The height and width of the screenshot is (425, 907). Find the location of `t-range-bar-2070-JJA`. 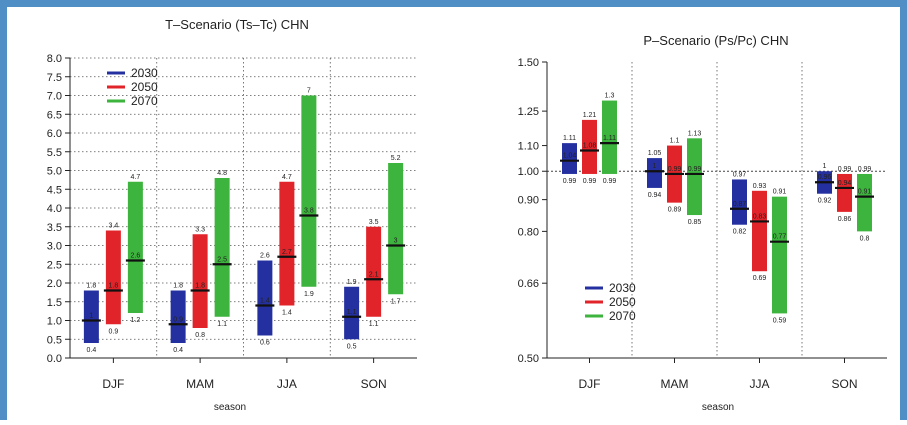

t-range-bar-2070-JJA is located at coordinates (309, 191).